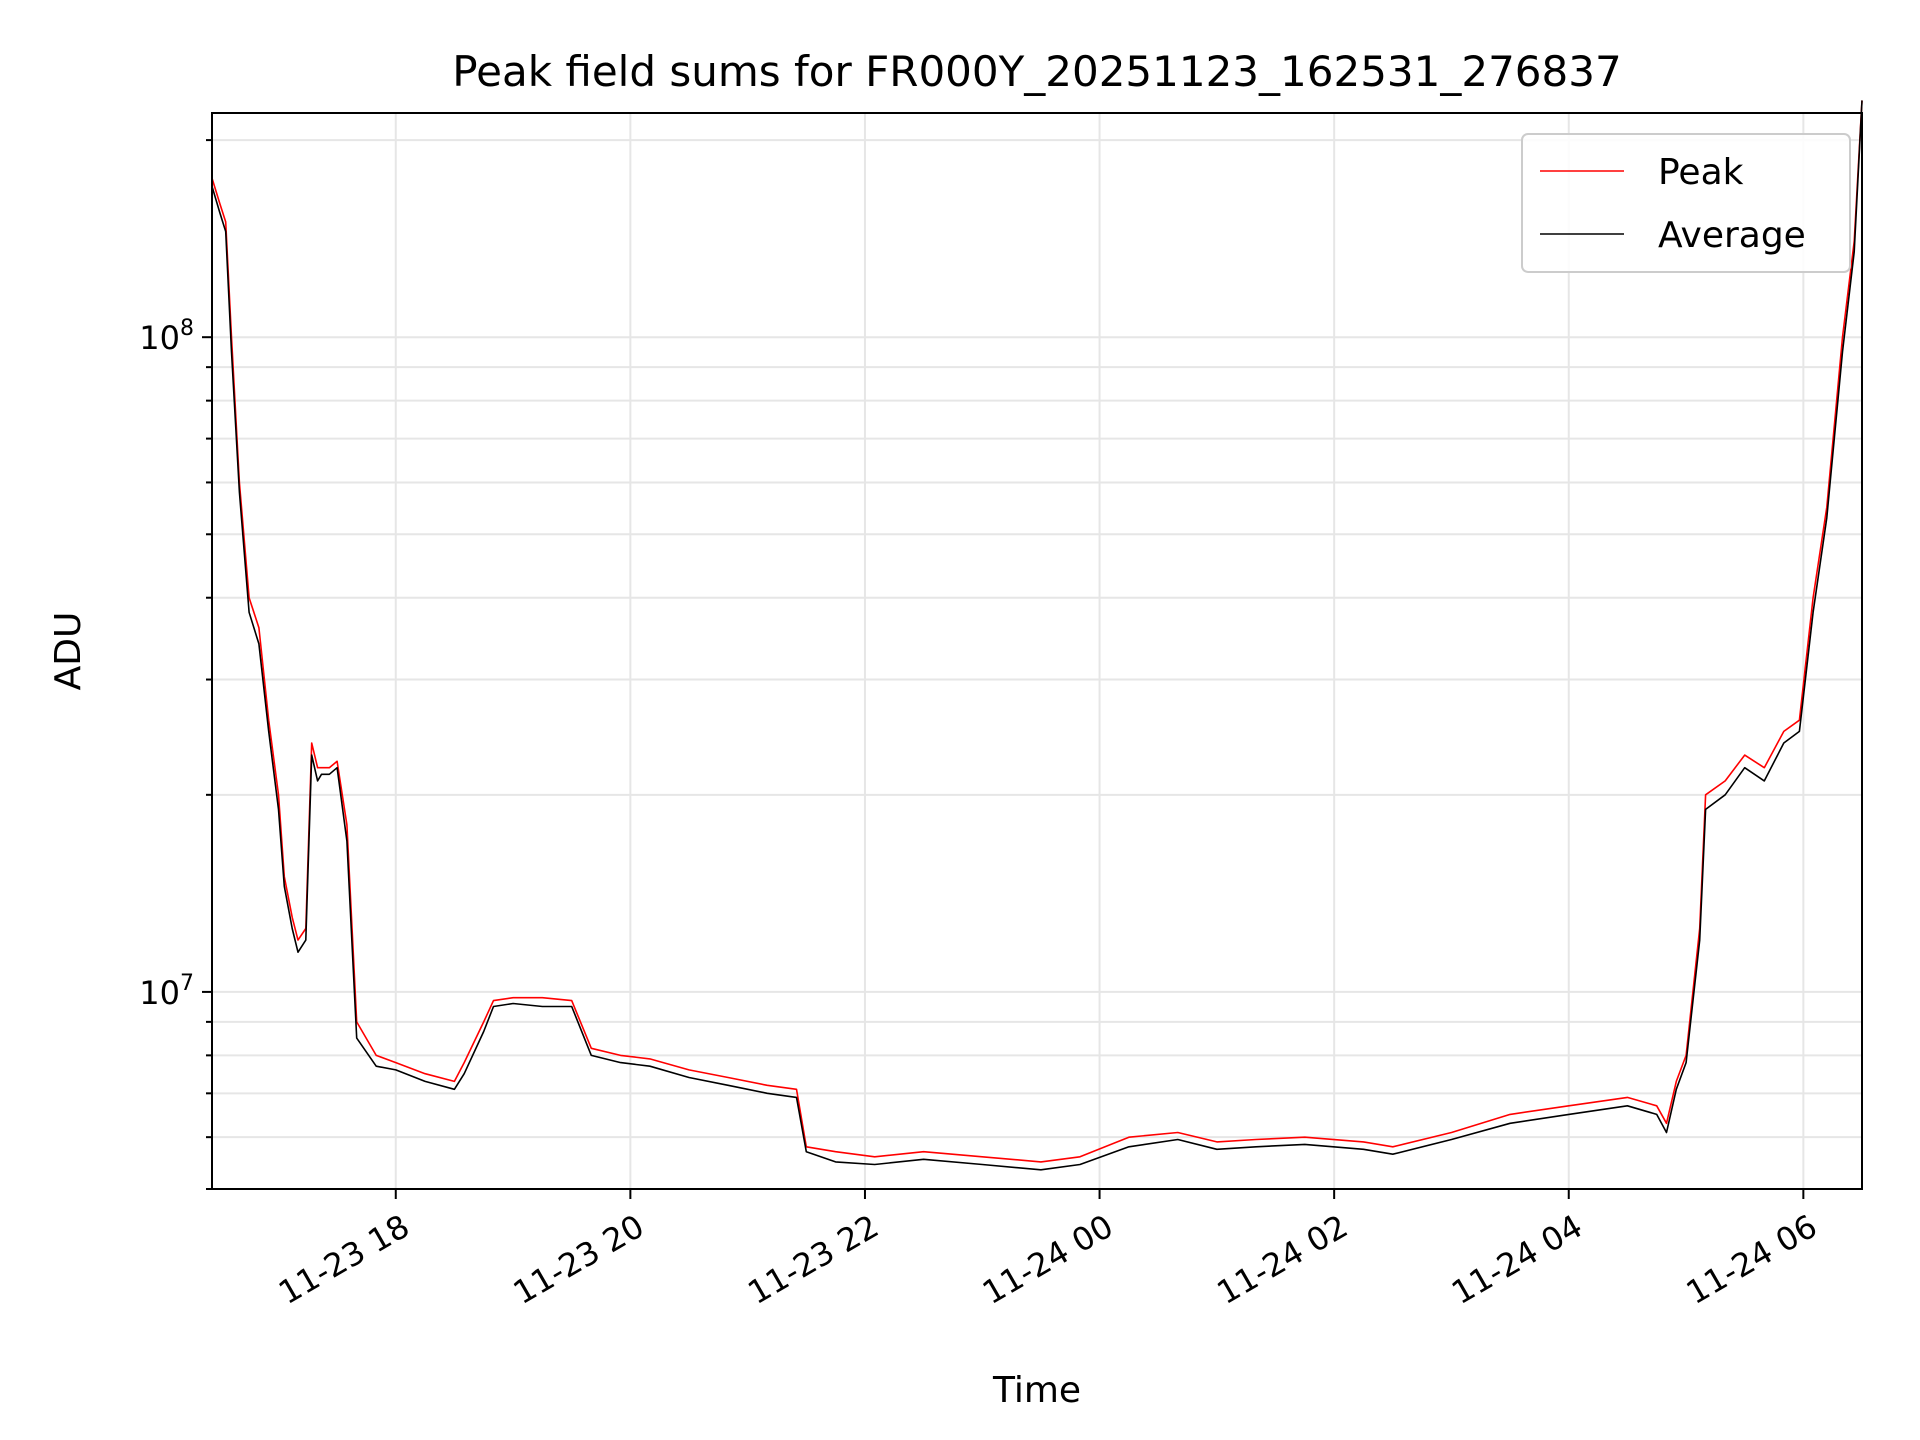 The image size is (1920, 1440). Describe the element at coordinates (1701, 172) in the screenshot. I see `legend-label-peak: Peak` at that location.